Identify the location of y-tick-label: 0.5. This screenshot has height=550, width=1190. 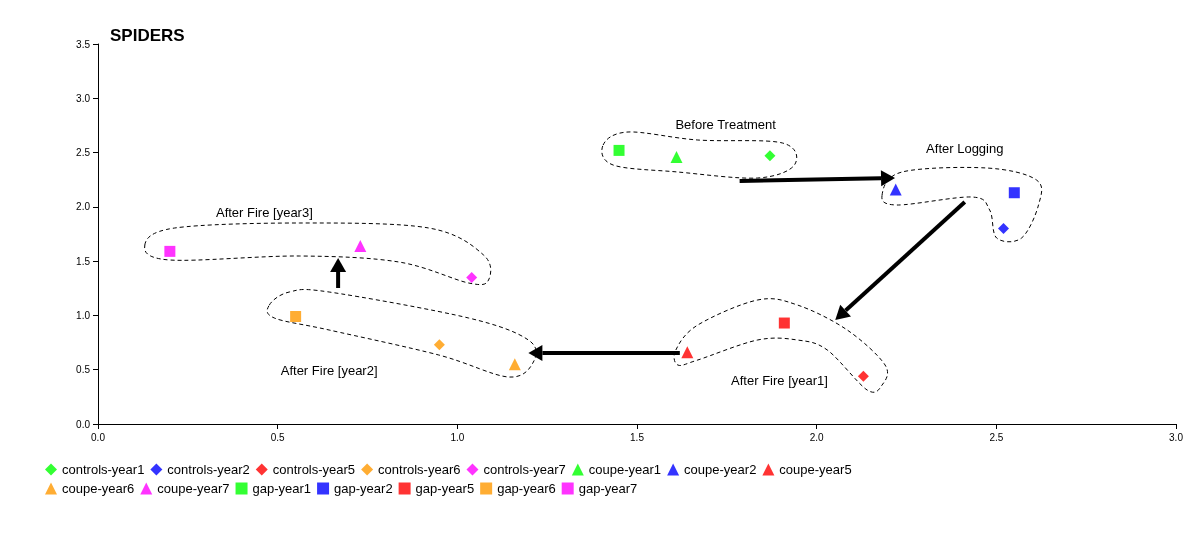
(83, 370).